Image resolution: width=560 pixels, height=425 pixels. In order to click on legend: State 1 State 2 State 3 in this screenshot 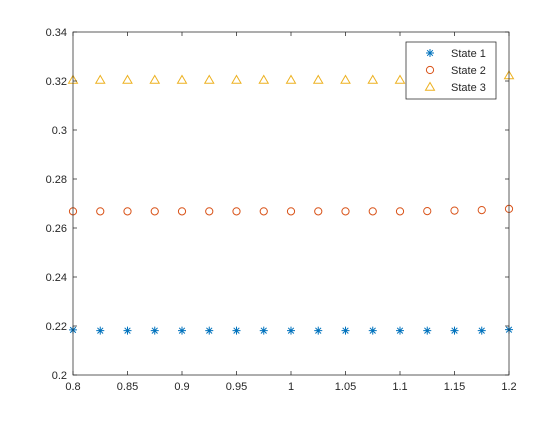, I will do `click(451, 70)`.